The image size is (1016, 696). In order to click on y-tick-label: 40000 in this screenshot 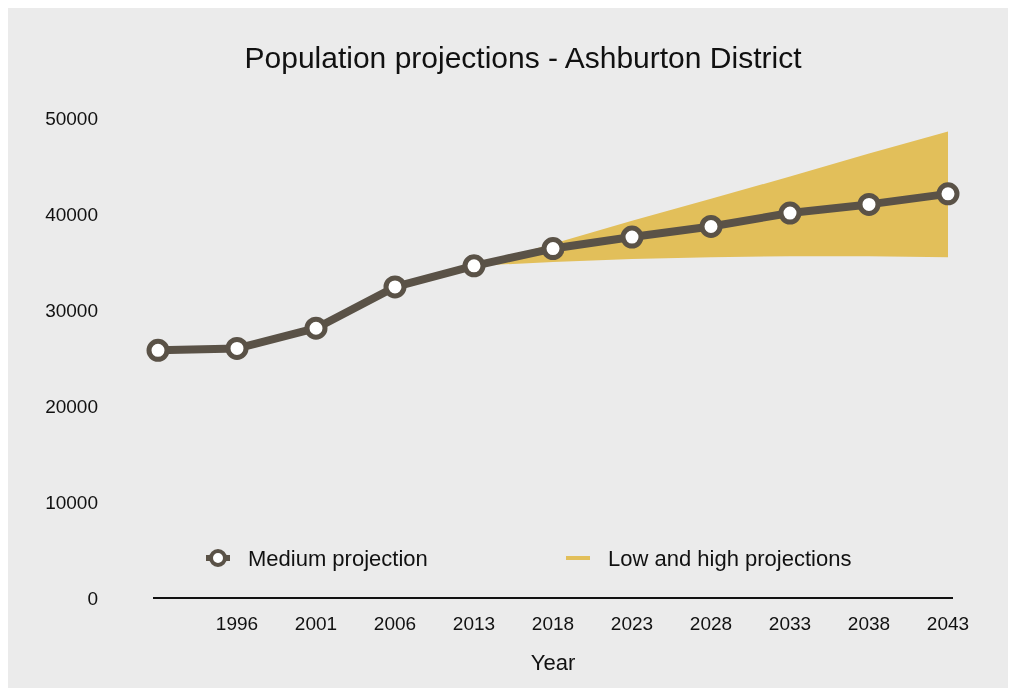, I will do `click(71, 214)`.